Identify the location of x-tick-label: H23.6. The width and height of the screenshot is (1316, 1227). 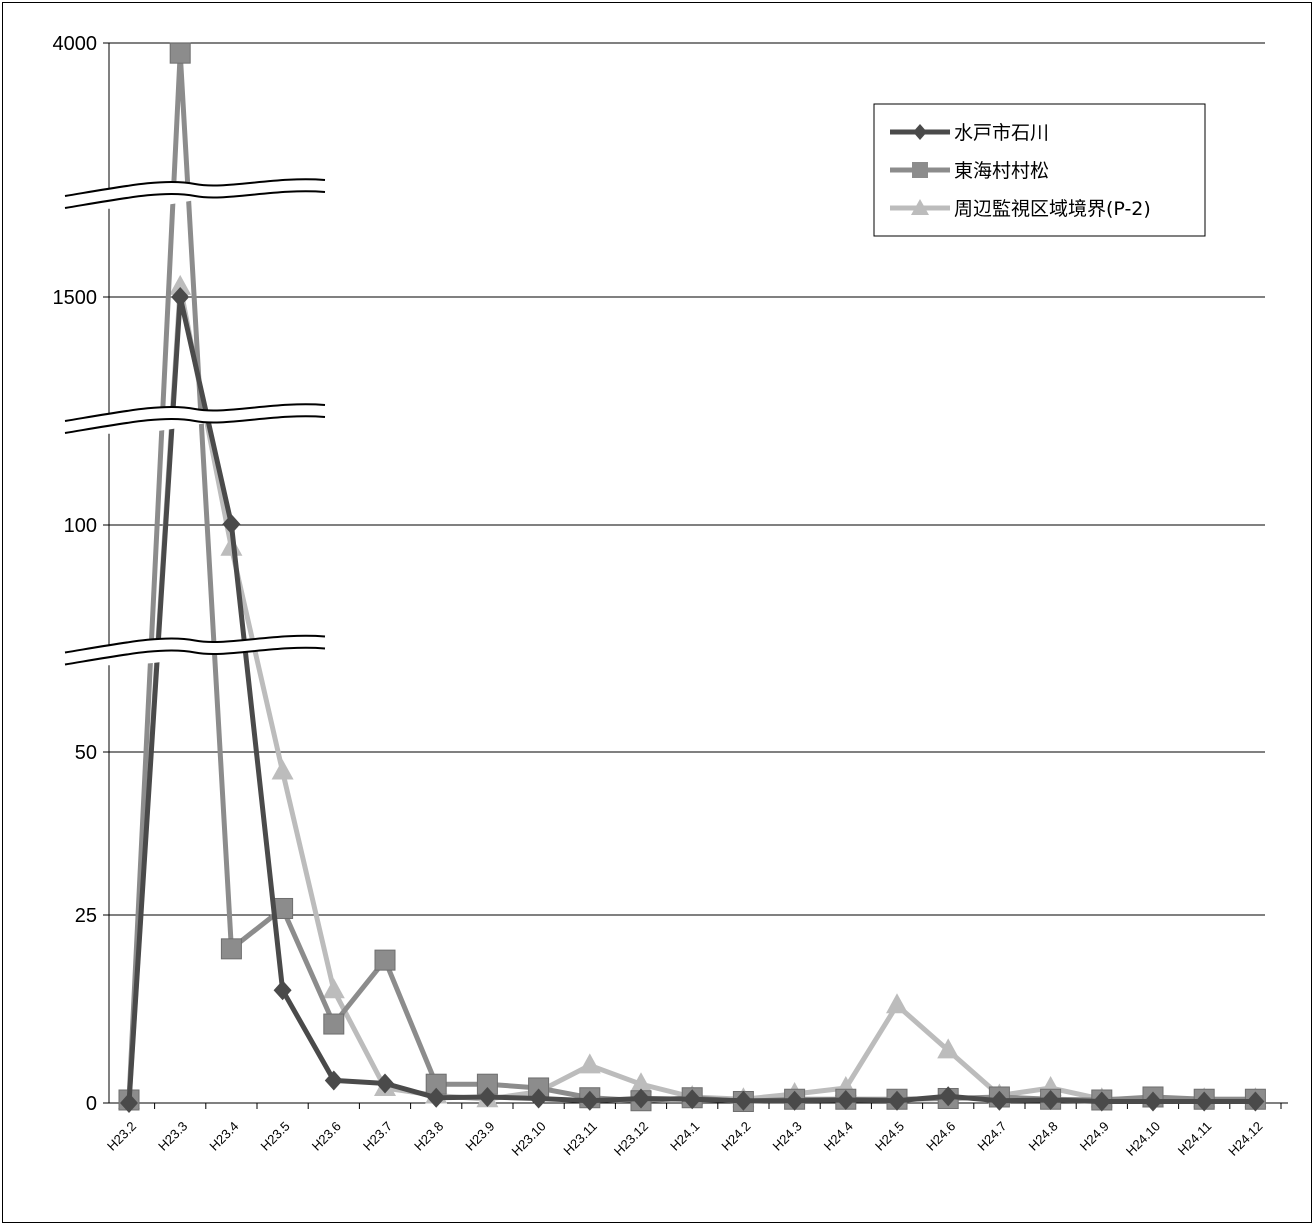
(326, 1136).